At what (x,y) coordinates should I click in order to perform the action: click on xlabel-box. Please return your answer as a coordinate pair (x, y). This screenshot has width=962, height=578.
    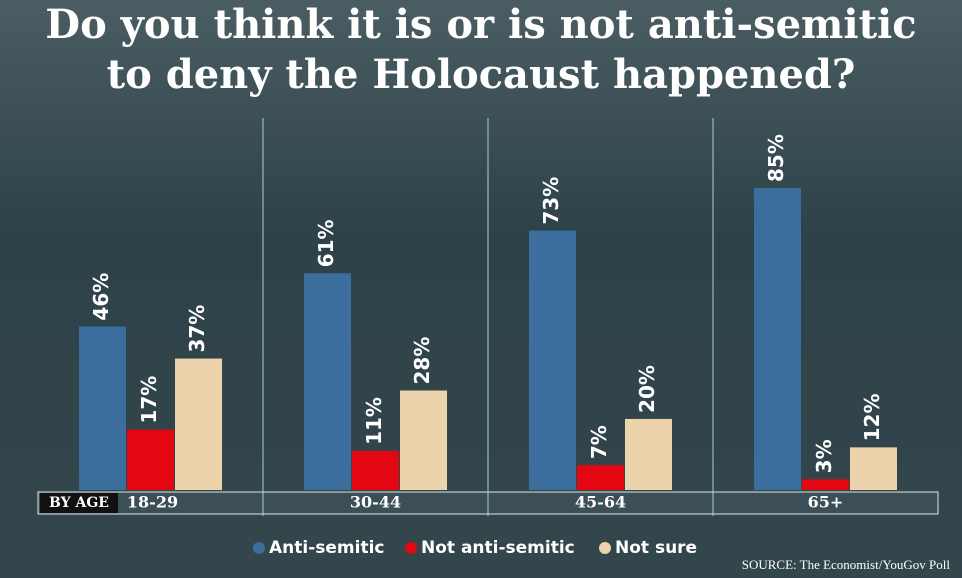
    Looking at the image, I should click on (79, 503).